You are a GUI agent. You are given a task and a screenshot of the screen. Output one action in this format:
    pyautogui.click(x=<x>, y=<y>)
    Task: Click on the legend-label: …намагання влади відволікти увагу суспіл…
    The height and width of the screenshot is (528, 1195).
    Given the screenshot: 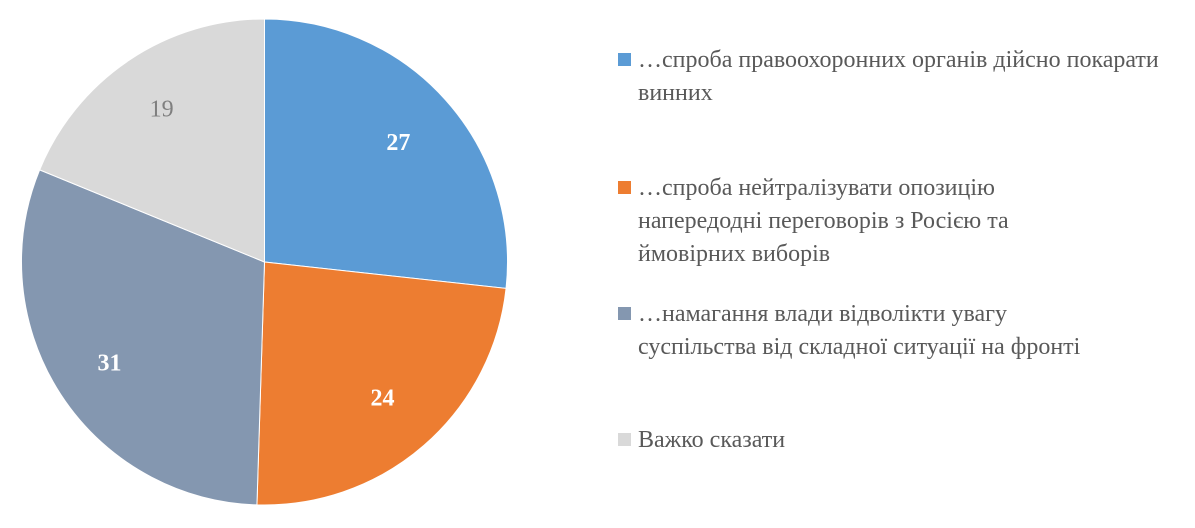 What is the action you would take?
    pyautogui.click(x=859, y=330)
    